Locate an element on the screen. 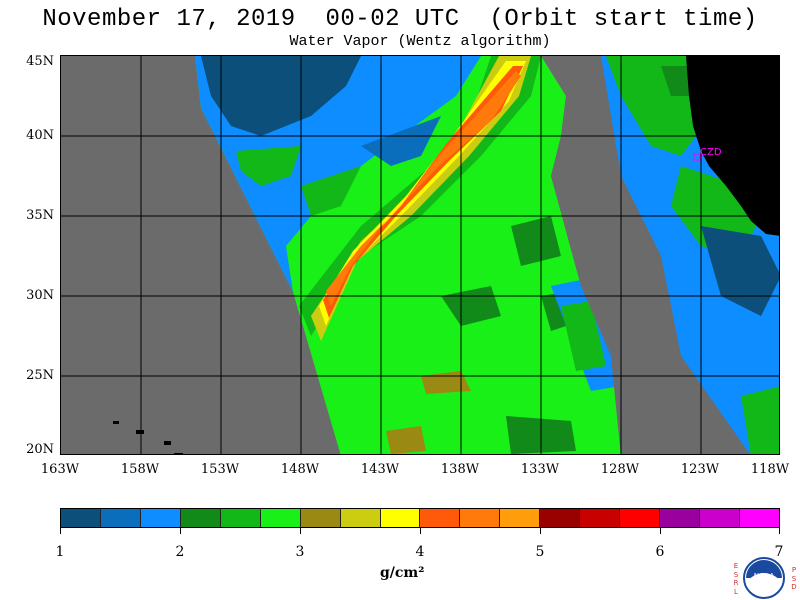  colorbar-tick-label: 3 is located at coordinates (300, 552).